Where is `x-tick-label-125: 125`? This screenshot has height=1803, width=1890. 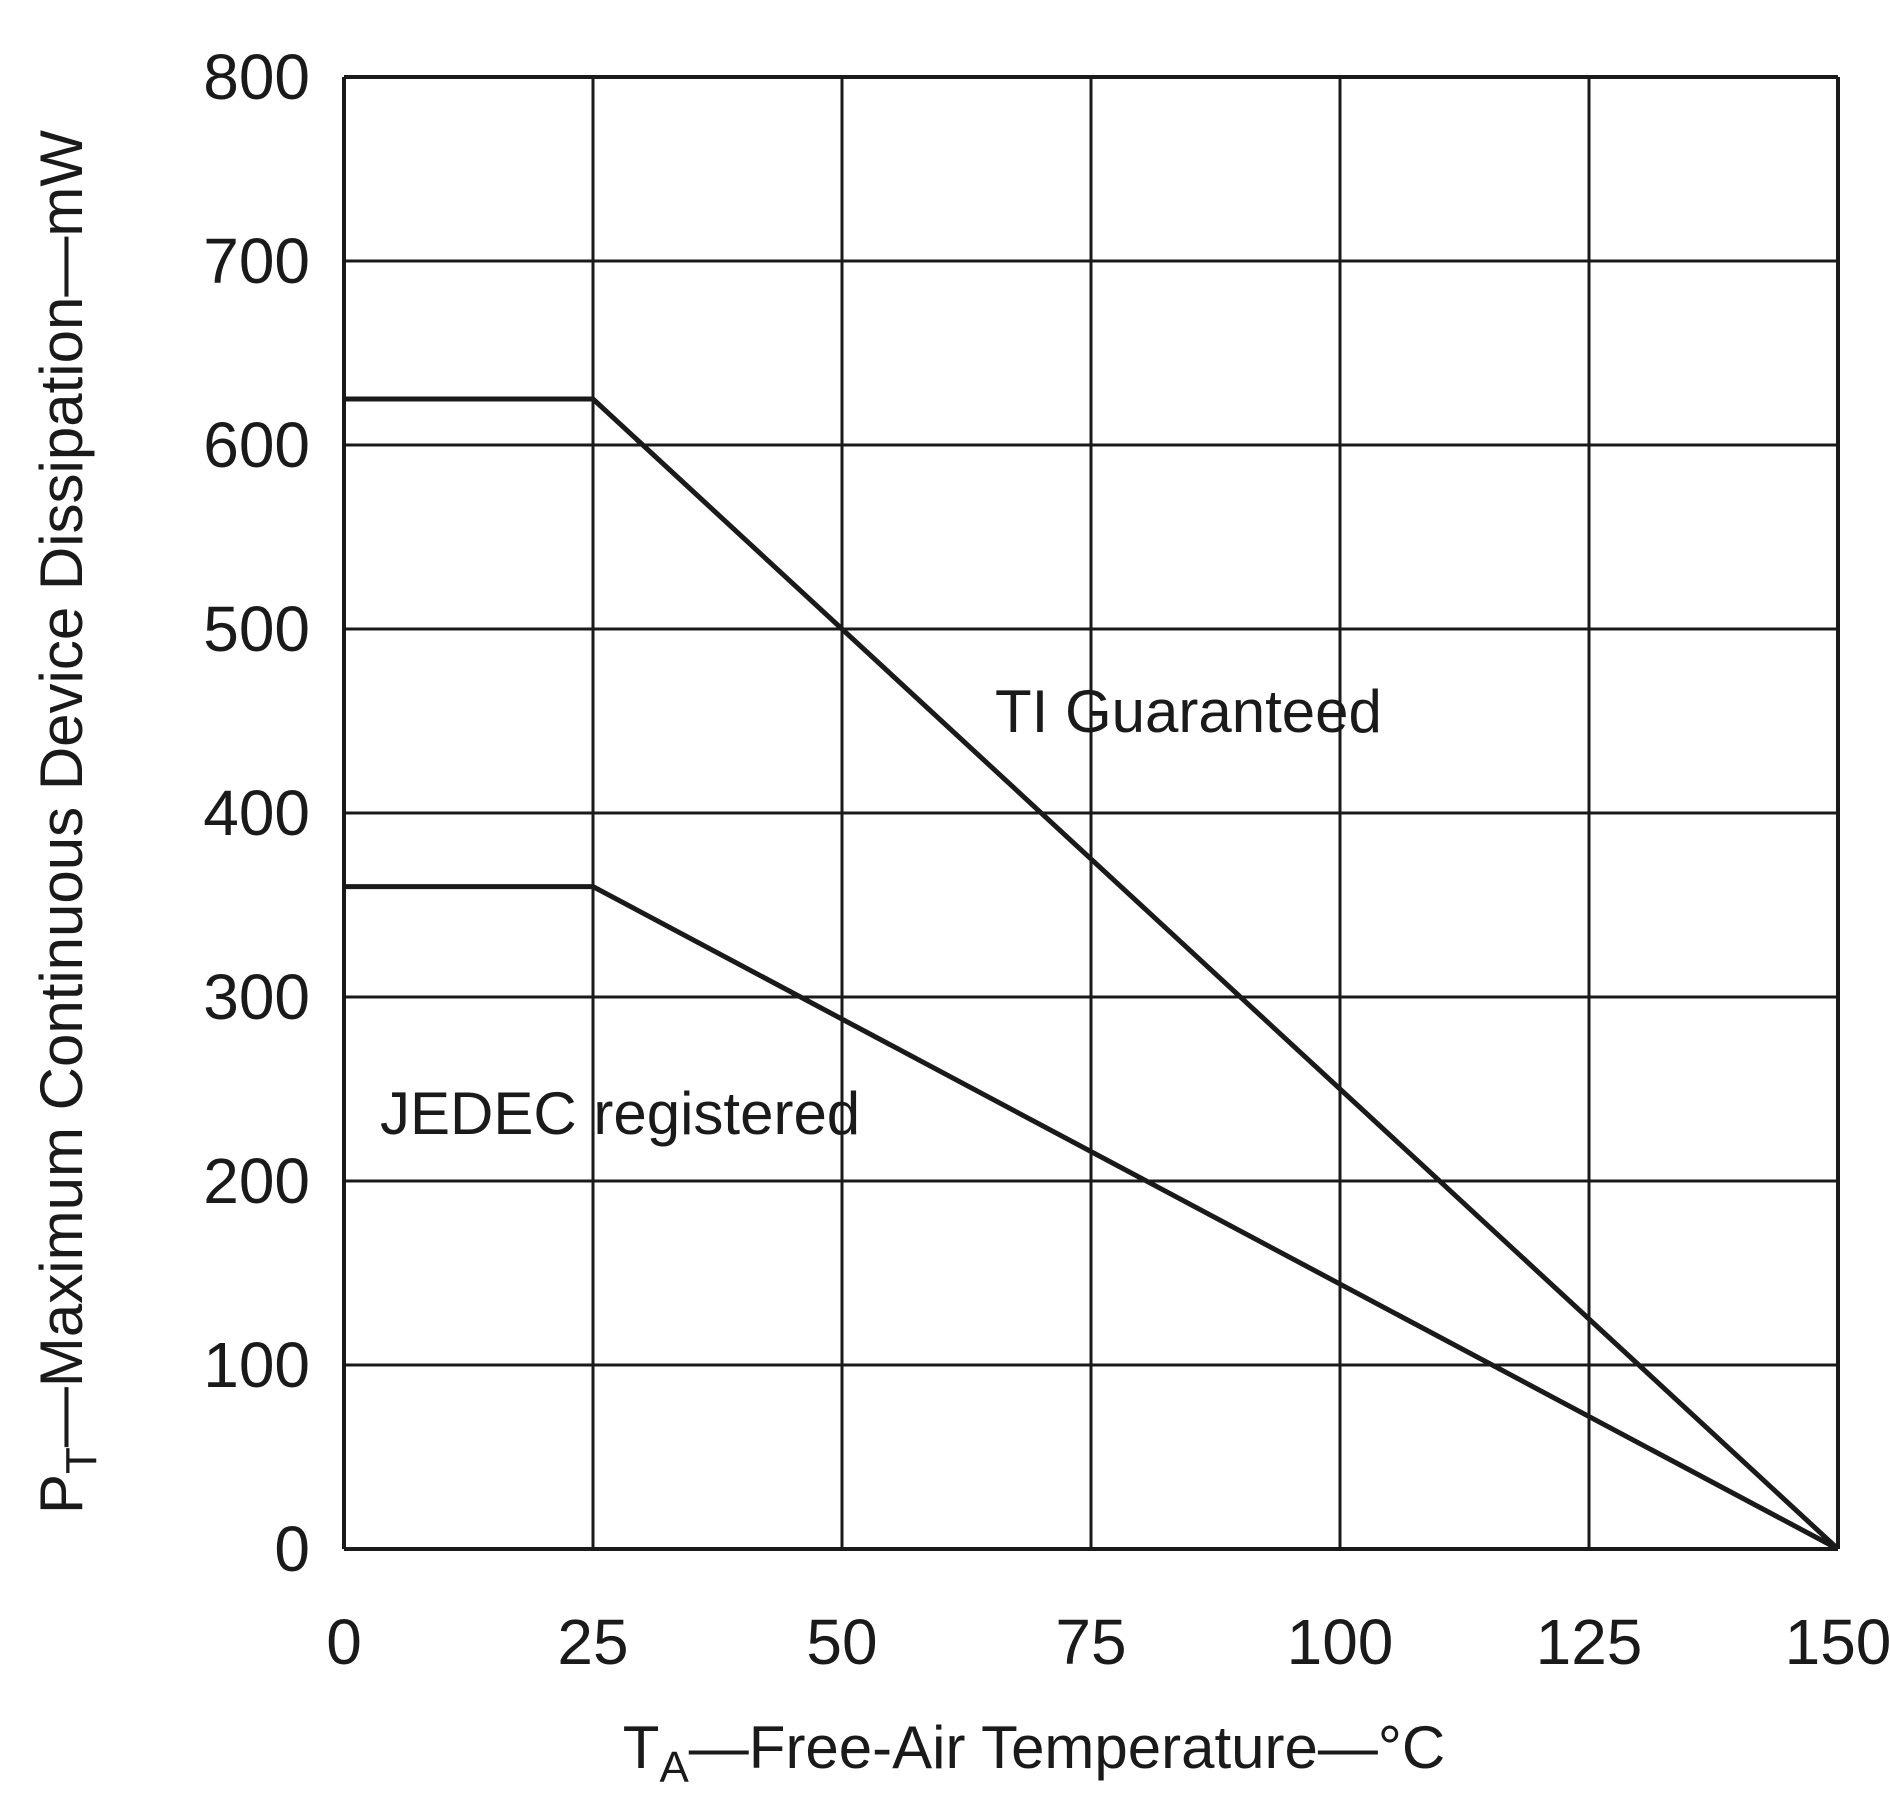 x-tick-label-125: 125 is located at coordinates (1589, 1642).